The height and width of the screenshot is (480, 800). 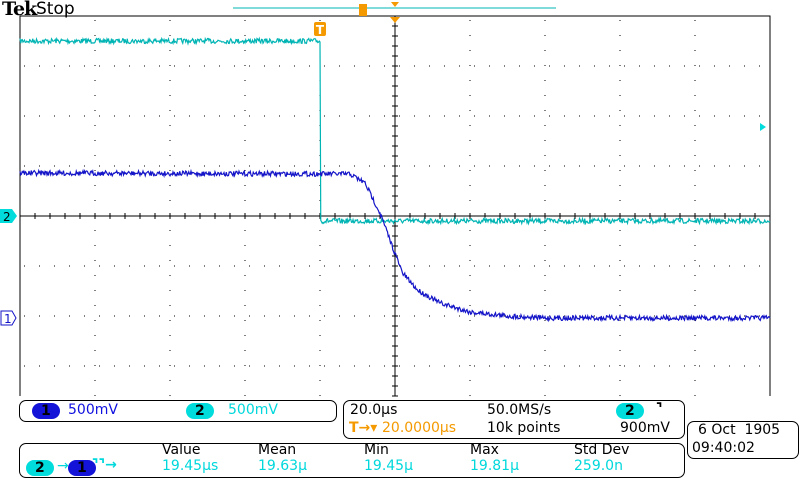 What do you see at coordinates (200, 411) in the screenshot?
I see `ch2-badge: 2` at bounding box center [200, 411].